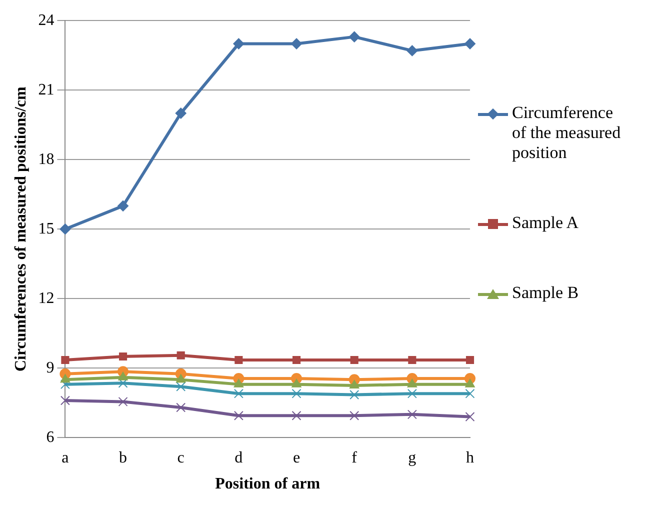 Image resolution: width=651 pixels, height=516 pixels. What do you see at coordinates (355, 457) in the screenshot?
I see `x-tick-label: f` at bounding box center [355, 457].